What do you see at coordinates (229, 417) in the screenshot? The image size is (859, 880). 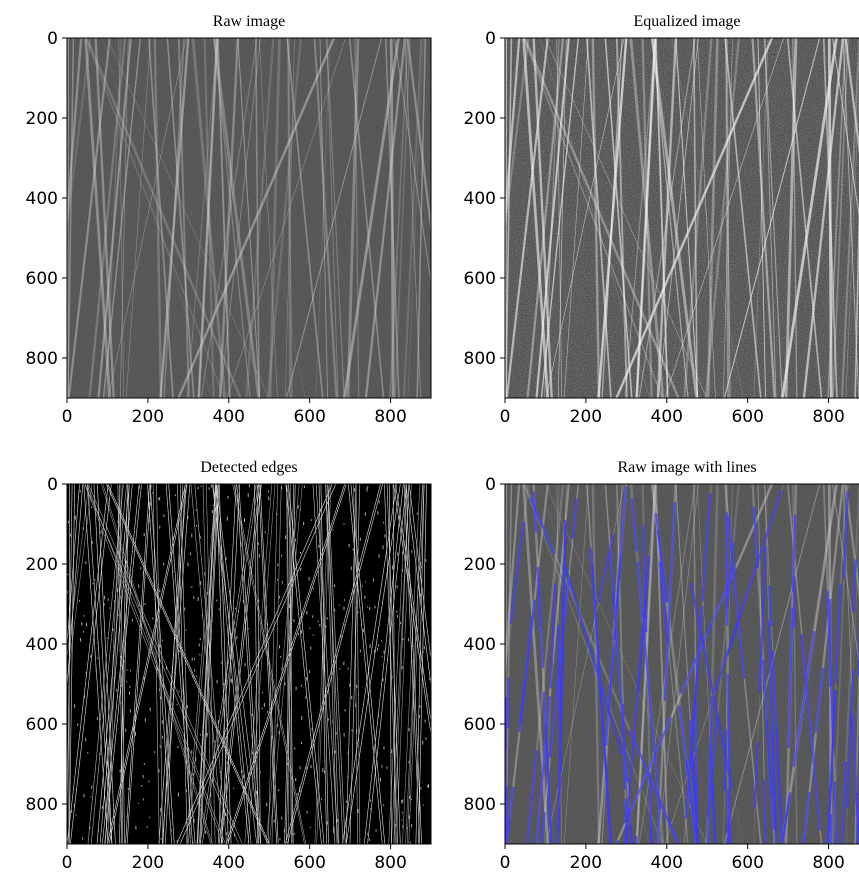 I see `x-tick-label: 400` at bounding box center [229, 417].